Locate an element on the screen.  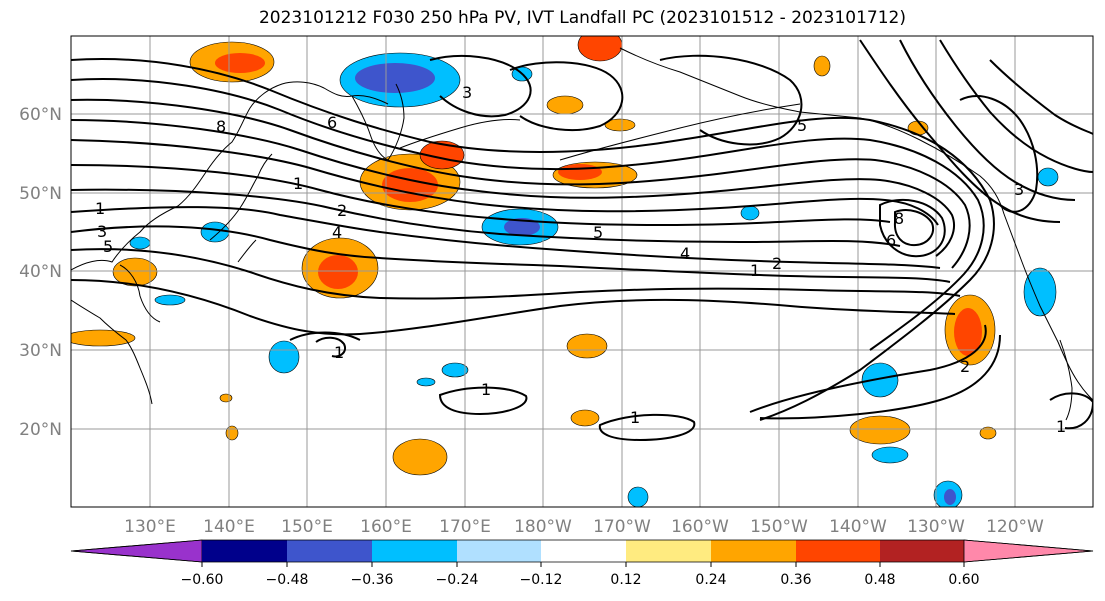
baja is located at coordinates (1066, 380).